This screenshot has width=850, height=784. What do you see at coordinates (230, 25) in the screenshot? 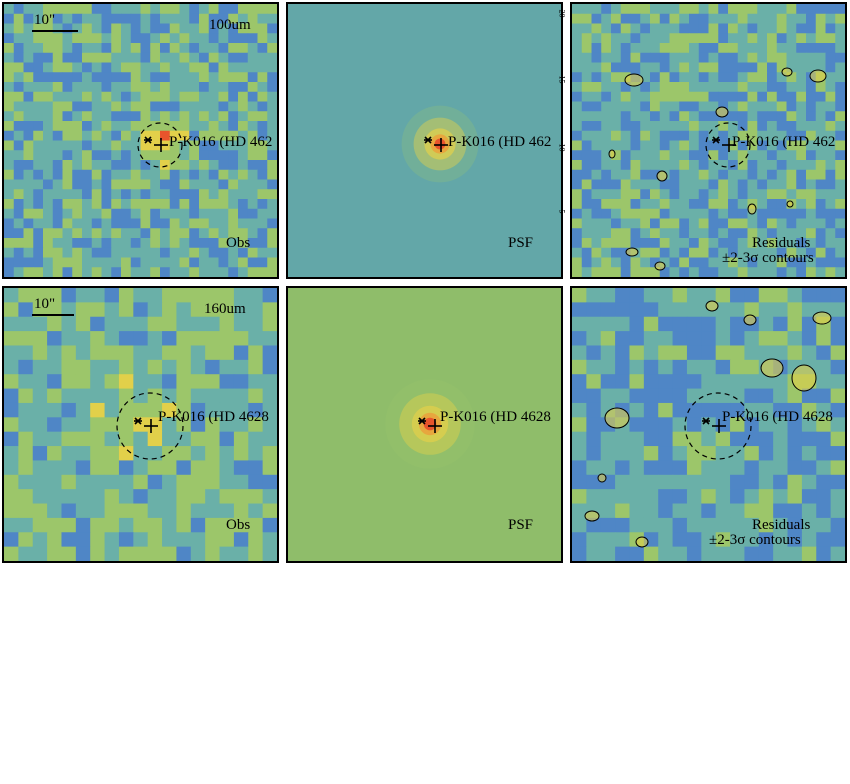
I see `band-label: 100um` at bounding box center [230, 25].